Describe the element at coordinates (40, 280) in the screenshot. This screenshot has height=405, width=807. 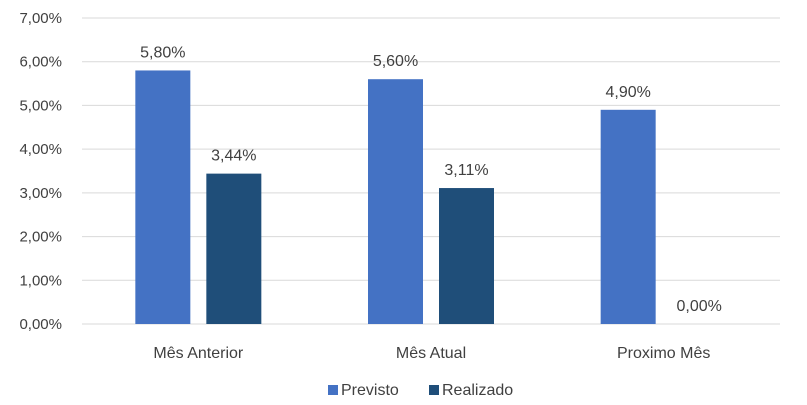
I see `y-tick-label: 1,00%` at that location.